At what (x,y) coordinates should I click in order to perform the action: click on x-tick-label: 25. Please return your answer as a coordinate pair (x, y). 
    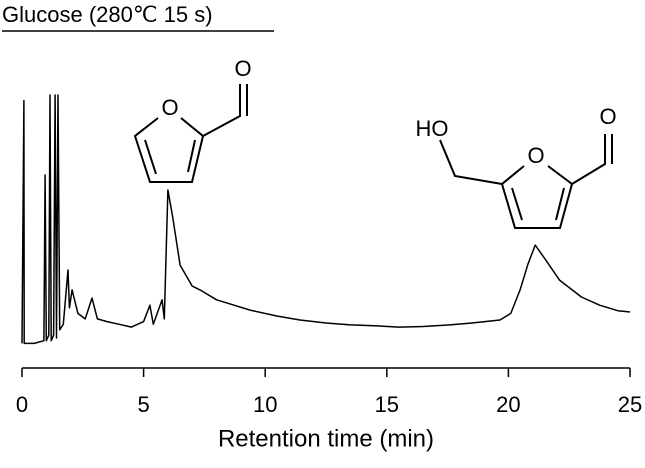
    Looking at the image, I should click on (630, 404).